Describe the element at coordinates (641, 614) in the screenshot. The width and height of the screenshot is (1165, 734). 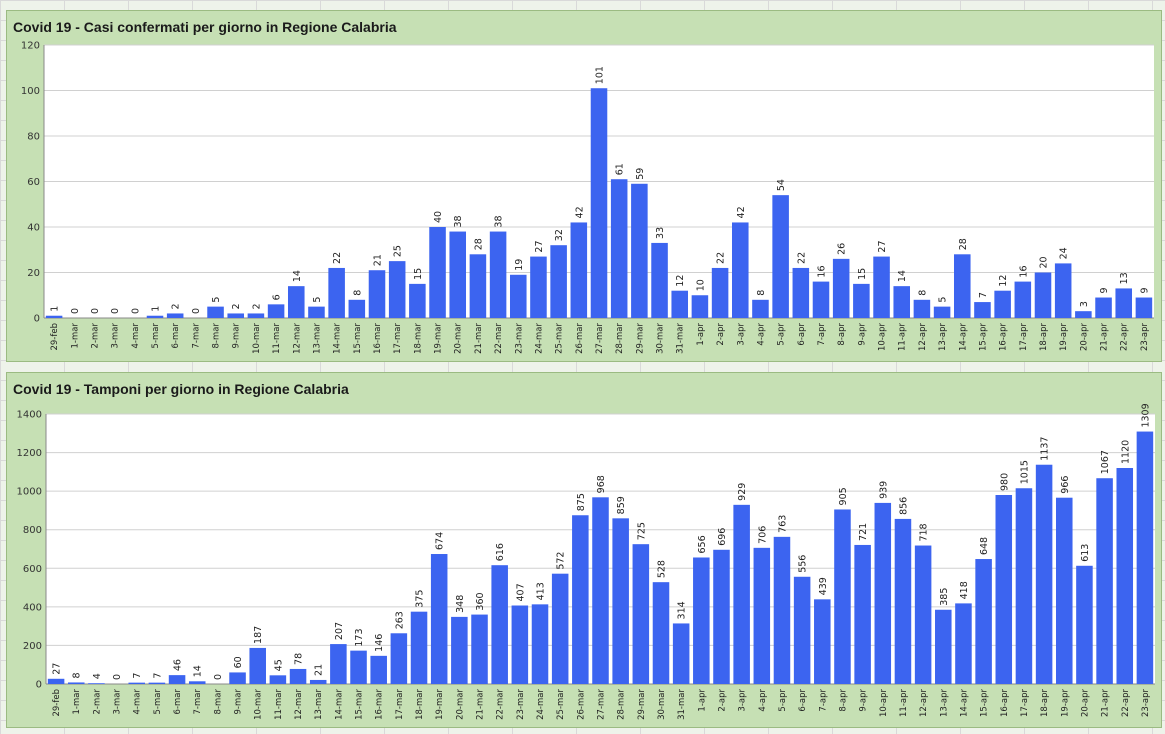
I see `bar-tamponi-29-mar` at that location.